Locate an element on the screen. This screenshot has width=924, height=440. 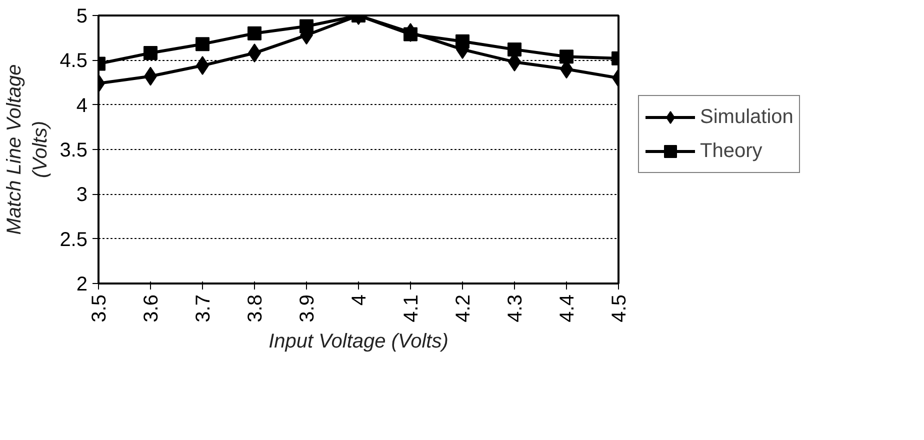
x-tick-label: 4.2 is located at coordinates (463, 308).